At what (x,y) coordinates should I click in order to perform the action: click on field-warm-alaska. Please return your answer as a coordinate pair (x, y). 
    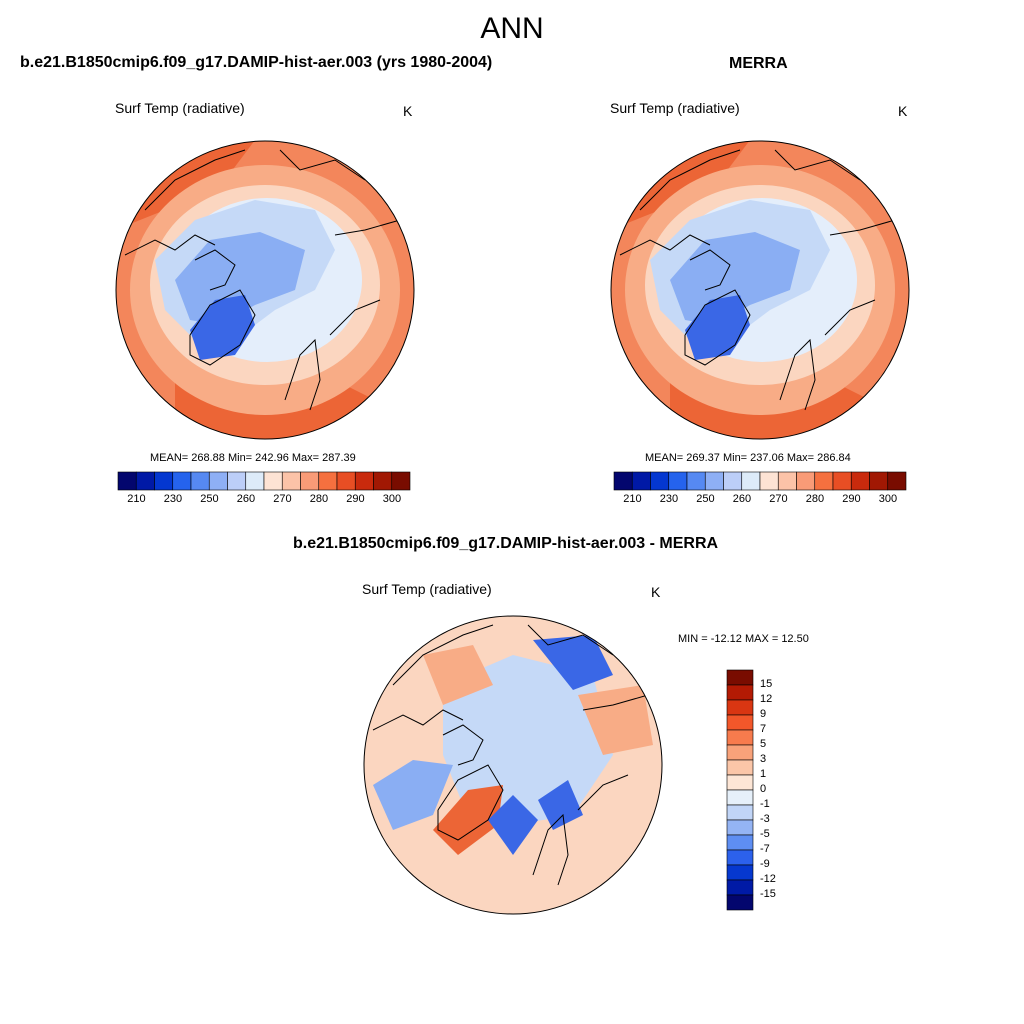
    Looking at the image, I should click on (458, 675).